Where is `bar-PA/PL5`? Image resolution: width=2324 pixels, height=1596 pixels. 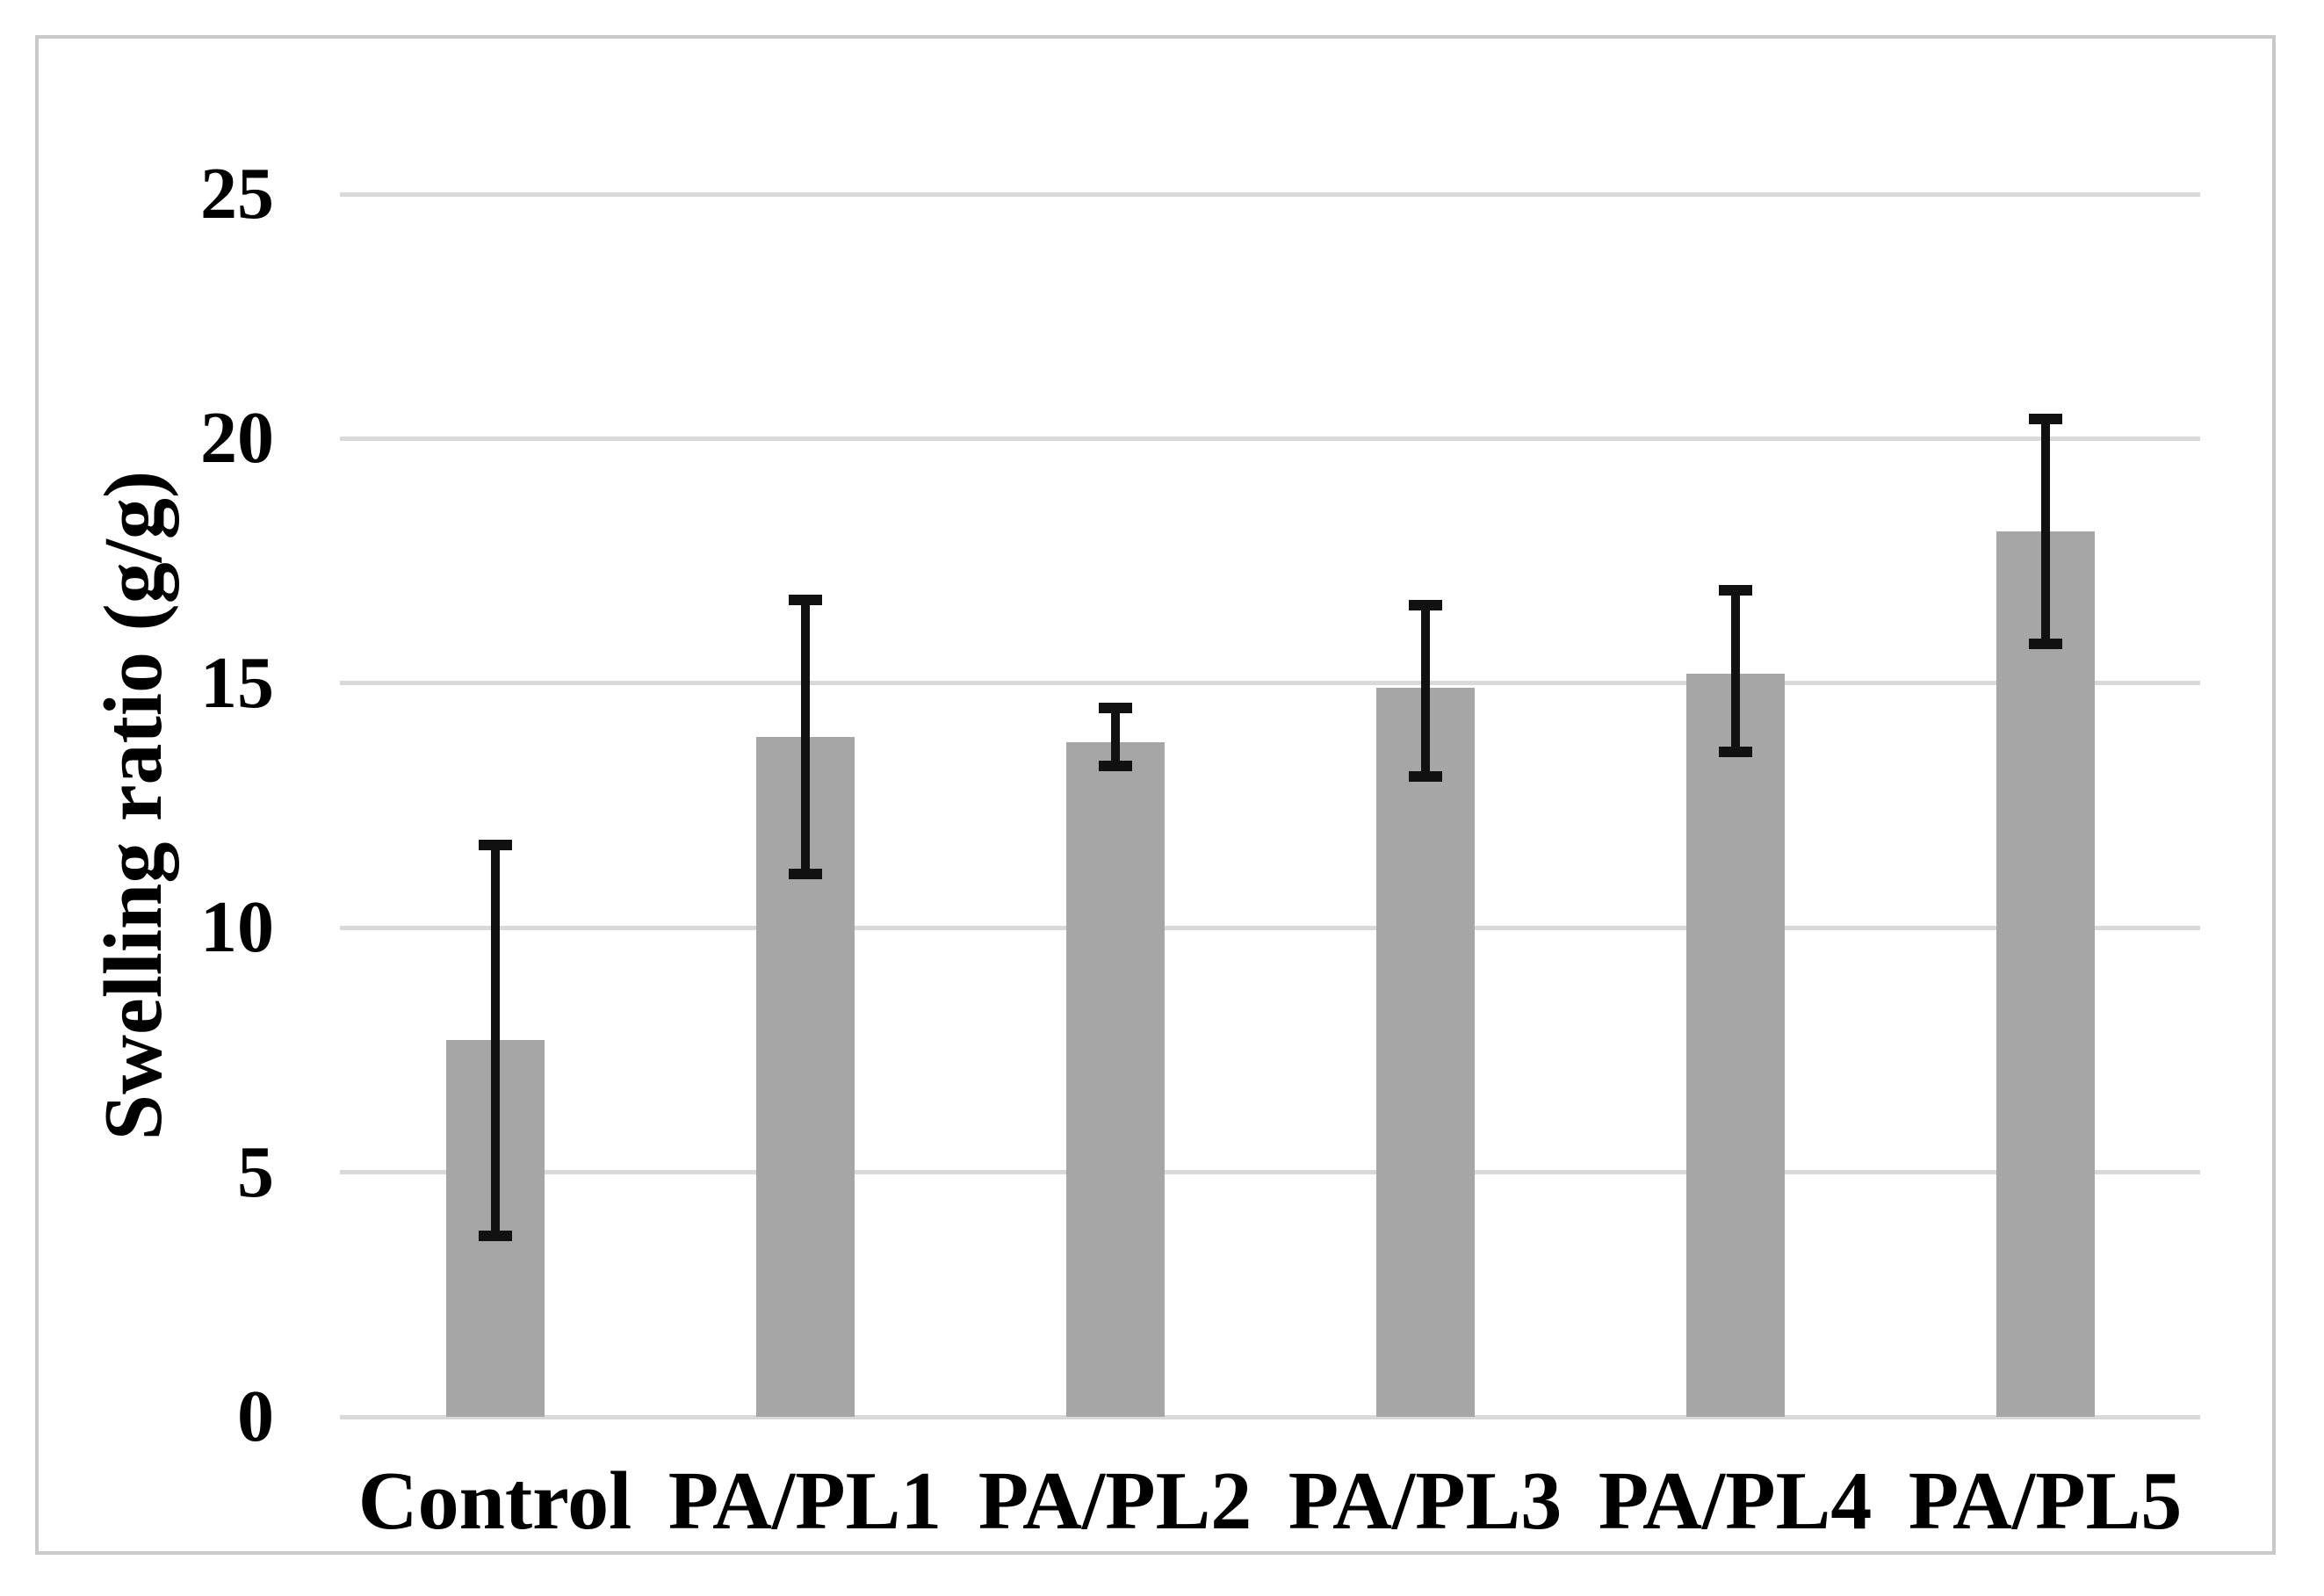 bar-PA/PL5 is located at coordinates (2045, 974).